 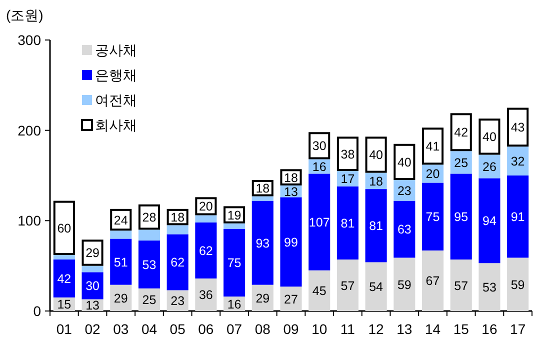 I want to click on x-tick-label: 10, so click(x=320, y=329).